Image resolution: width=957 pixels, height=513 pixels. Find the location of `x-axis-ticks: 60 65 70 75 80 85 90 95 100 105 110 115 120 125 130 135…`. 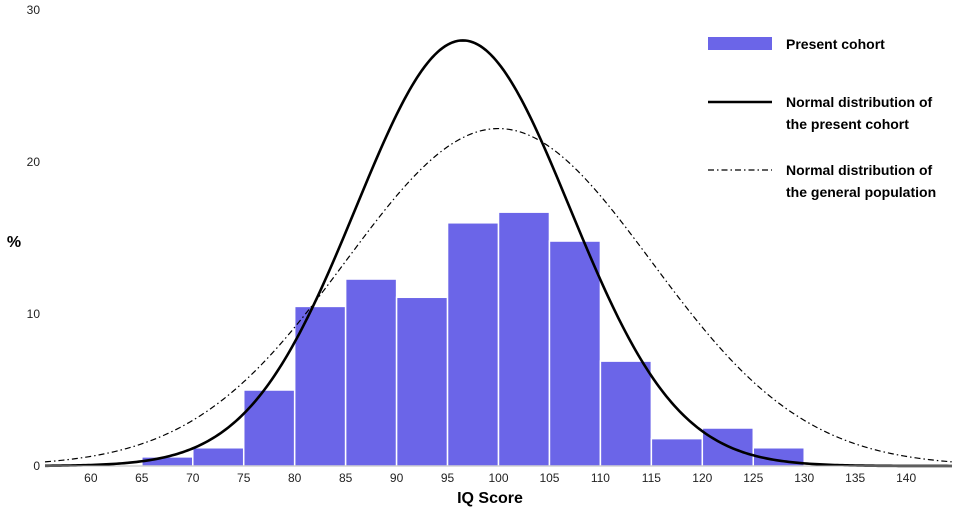

x-axis-ticks: 60 65 70 75 80 85 90 95 100 105 110 115 120 125 130 135… is located at coordinates (500, 478).